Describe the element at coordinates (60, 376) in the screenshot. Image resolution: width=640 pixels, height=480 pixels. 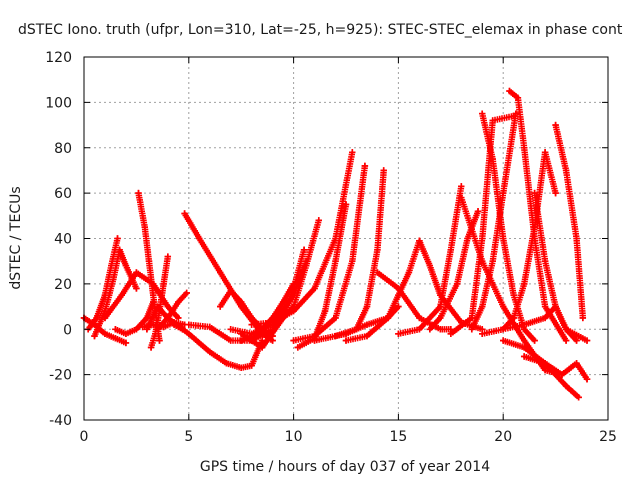
I see `y-tick-label: -20` at that location.